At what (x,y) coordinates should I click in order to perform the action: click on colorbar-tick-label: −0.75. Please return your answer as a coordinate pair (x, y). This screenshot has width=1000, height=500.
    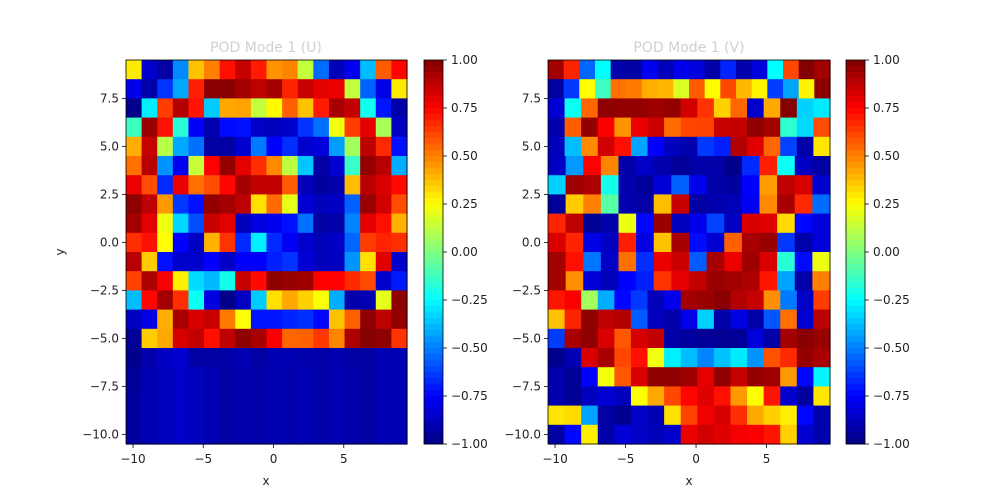
    Looking at the image, I should click on (469, 396).